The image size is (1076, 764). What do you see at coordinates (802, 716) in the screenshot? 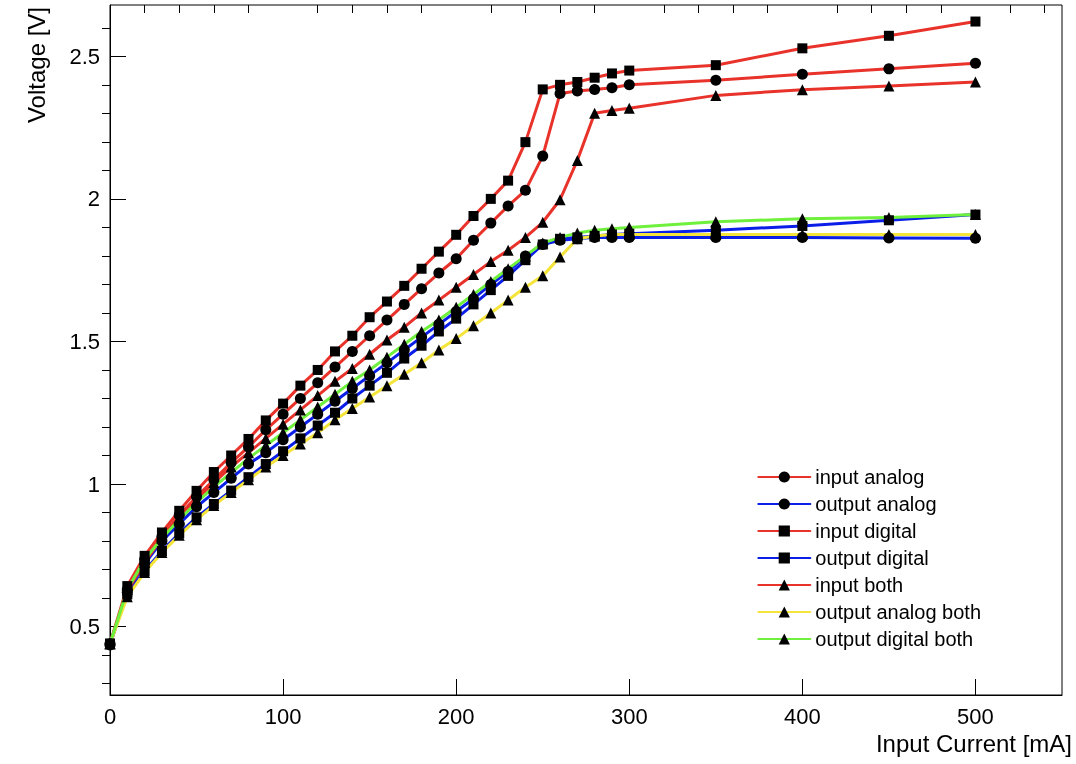
I see `x-tick-label: 400` at bounding box center [802, 716].